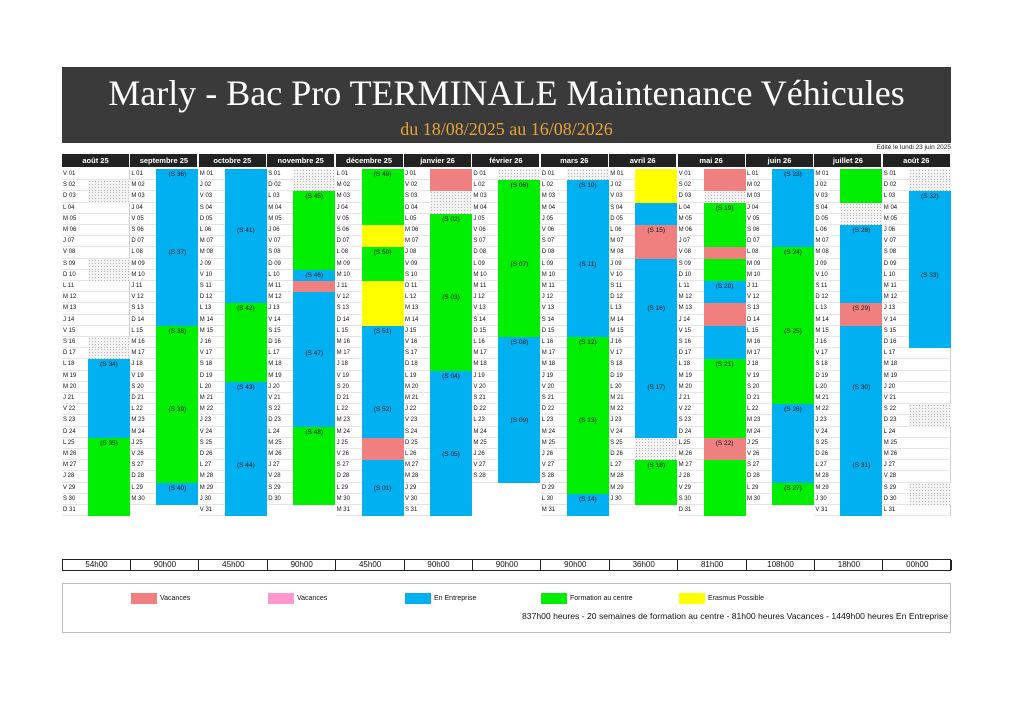 This screenshot has width=1024, height=724. What do you see at coordinates (301, 499) in the screenshot?
I see `day-row: D 30` at bounding box center [301, 499].